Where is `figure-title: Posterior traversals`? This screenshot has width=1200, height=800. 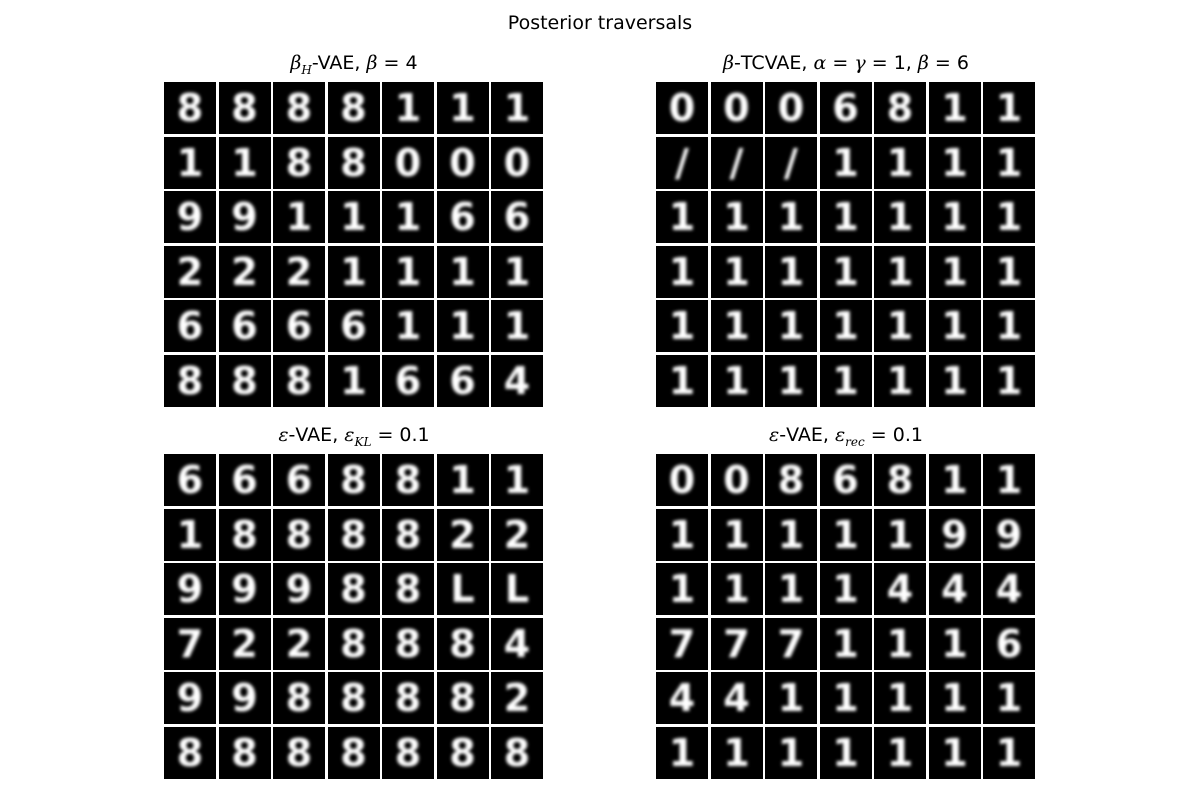 figure-title: Posterior traversals is located at coordinates (600, 23).